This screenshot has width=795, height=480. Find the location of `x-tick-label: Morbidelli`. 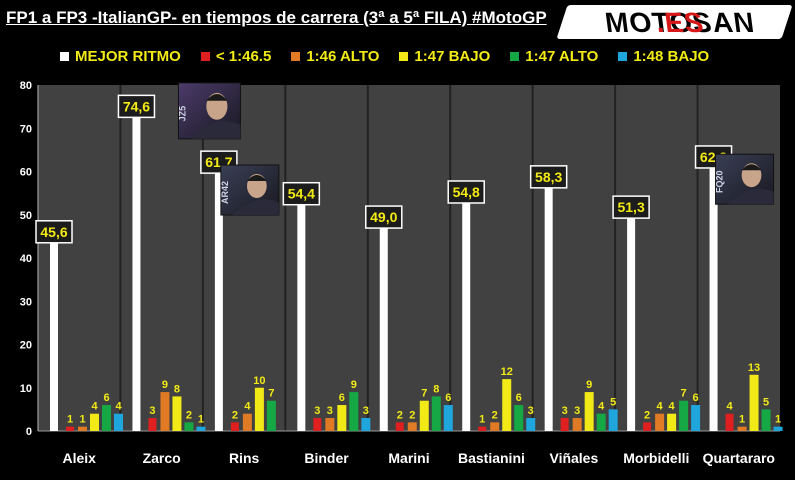

x-tick-label: Morbidelli is located at coordinates (656, 458).